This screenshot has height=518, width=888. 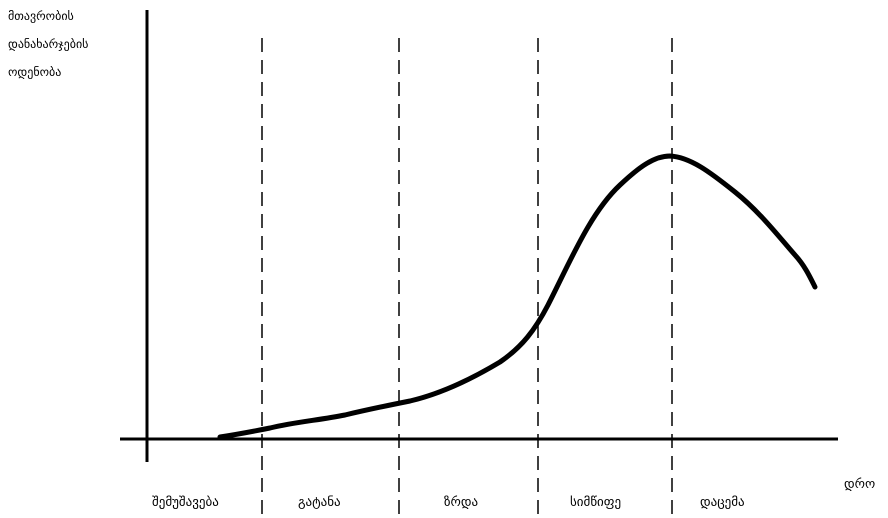 I want to click on y-axis-label-line-3: ოდენობა, so click(x=34, y=72).